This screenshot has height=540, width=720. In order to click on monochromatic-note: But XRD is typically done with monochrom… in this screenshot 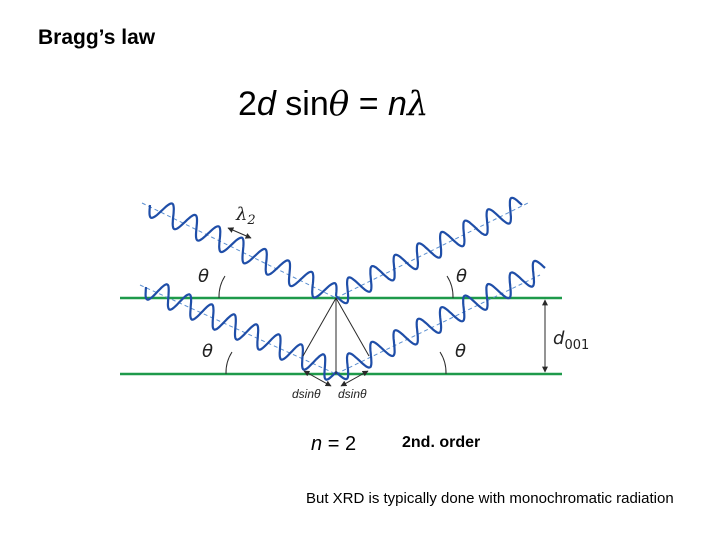, I will do `click(490, 498)`.